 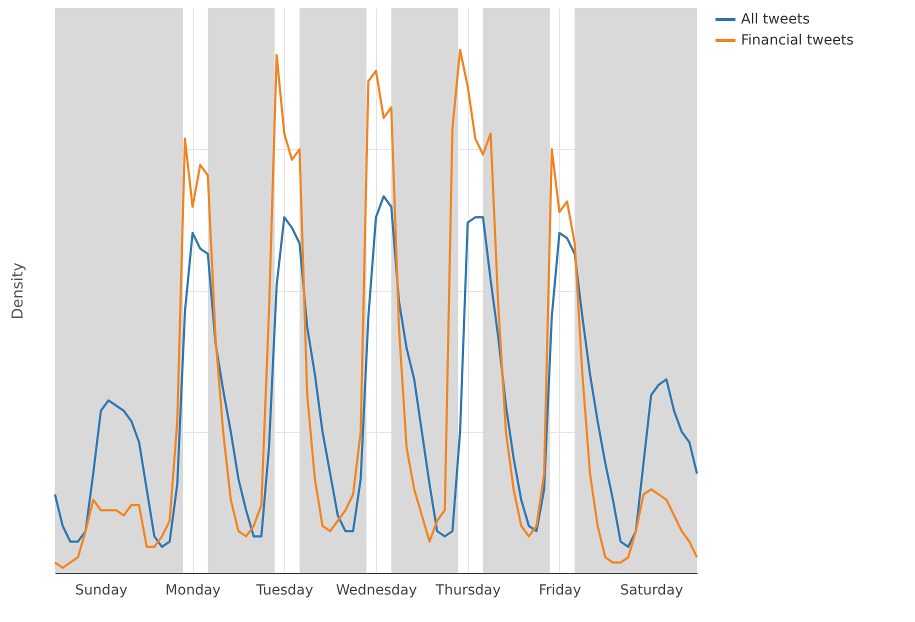 What do you see at coordinates (17, 291) in the screenshot?
I see `y-axis-title: Density` at bounding box center [17, 291].